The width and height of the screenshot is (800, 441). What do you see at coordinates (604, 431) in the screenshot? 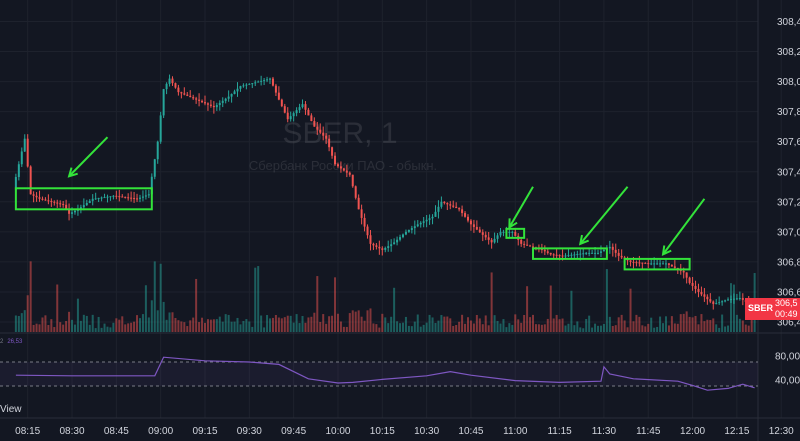
I see `time-tick-label: 11:30` at bounding box center [604, 431].